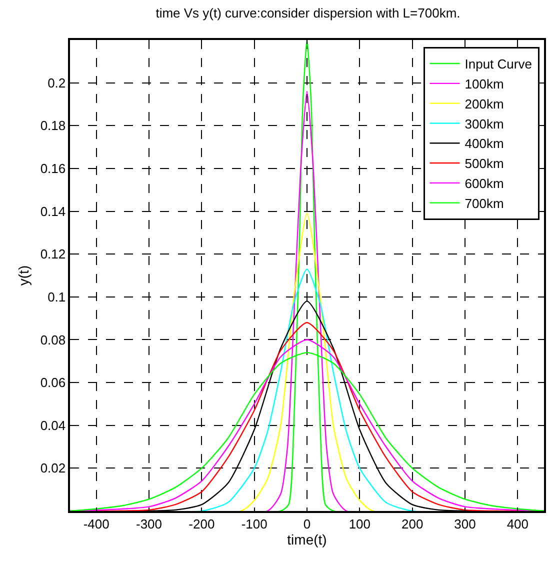 The width and height of the screenshot is (550, 561). What do you see at coordinates (23, 275) in the screenshot?
I see `y-axis-title: y(t)` at bounding box center [23, 275].